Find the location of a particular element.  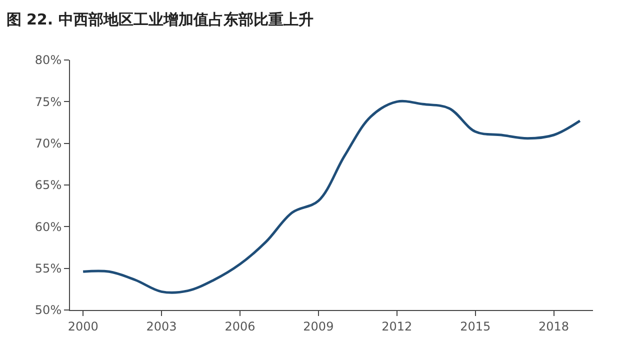

y-tick-label: 65% is located at coordinates (48, 185).